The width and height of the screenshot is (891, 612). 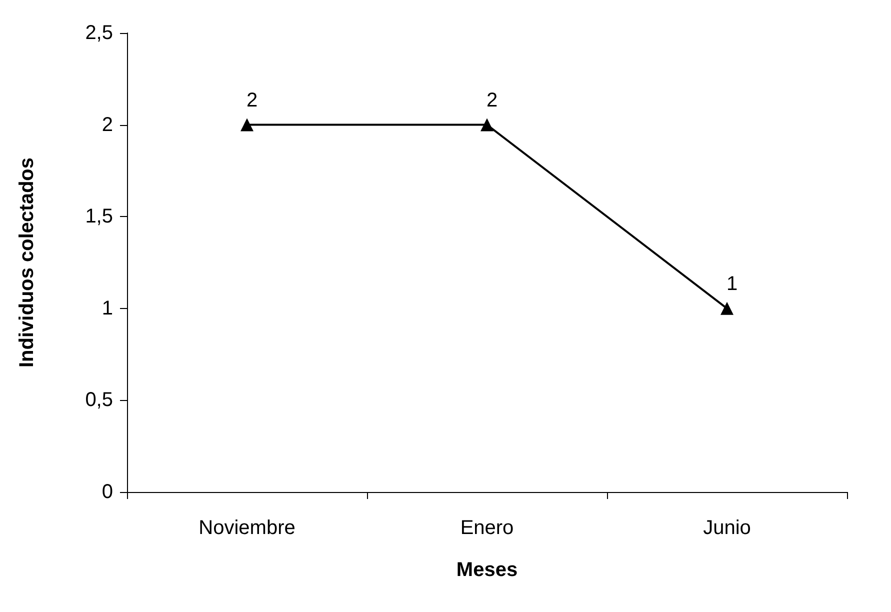 I want to click on y-tick-label: 2, so click(x=107, y=125).